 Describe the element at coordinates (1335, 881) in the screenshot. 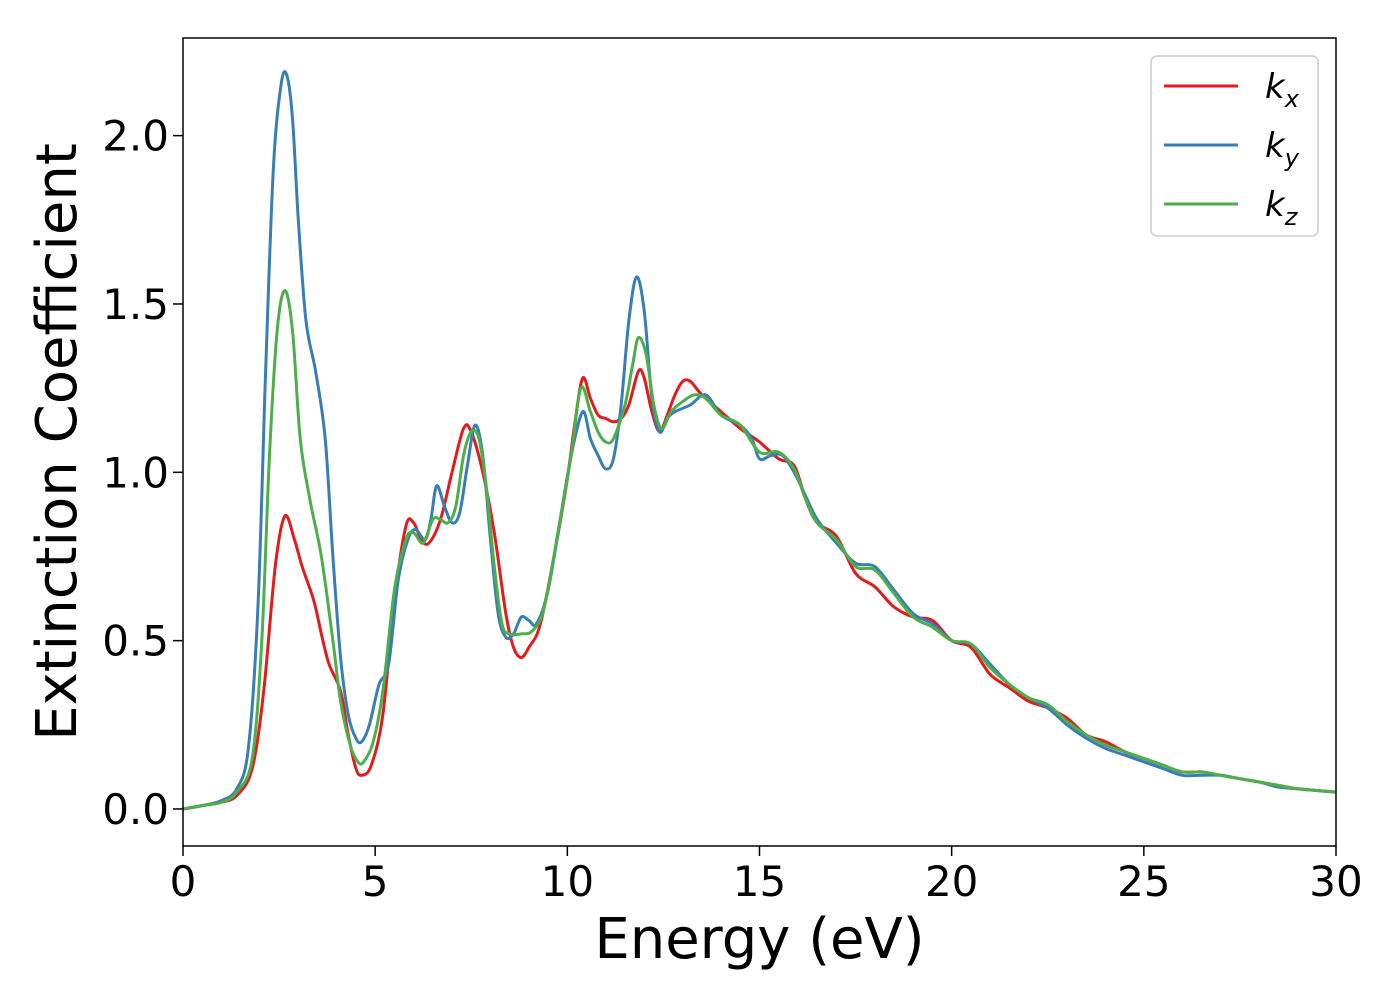

I see `x-tick-label: 30` at that location.